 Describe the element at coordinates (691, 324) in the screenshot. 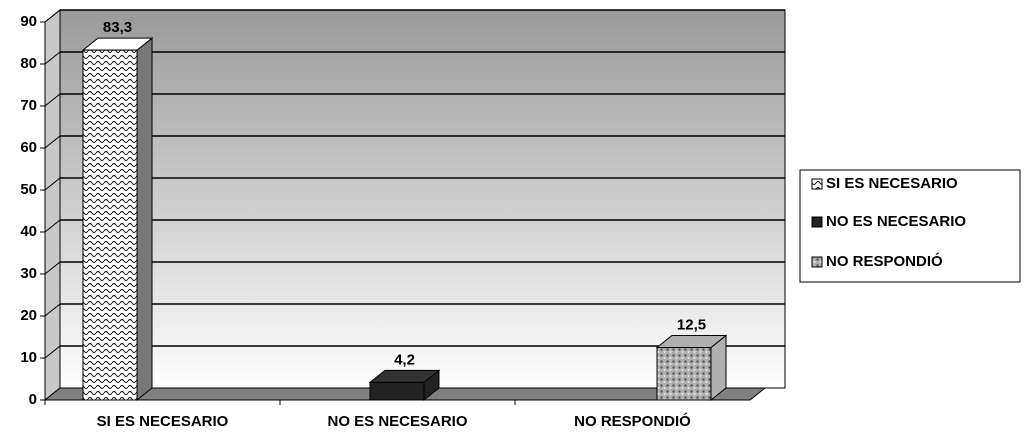

I see `data-label: 12,5` at that location.